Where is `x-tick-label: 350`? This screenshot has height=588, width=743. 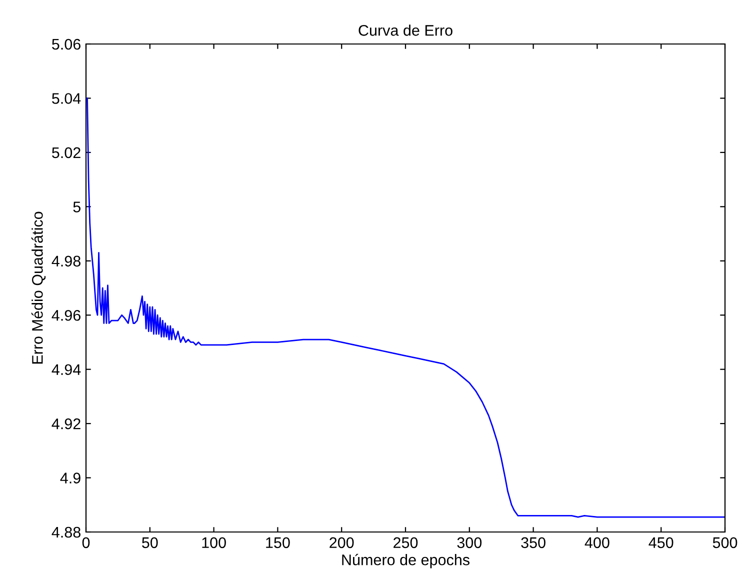 x-tick-label: 350 is located at coordinates (533, 542).